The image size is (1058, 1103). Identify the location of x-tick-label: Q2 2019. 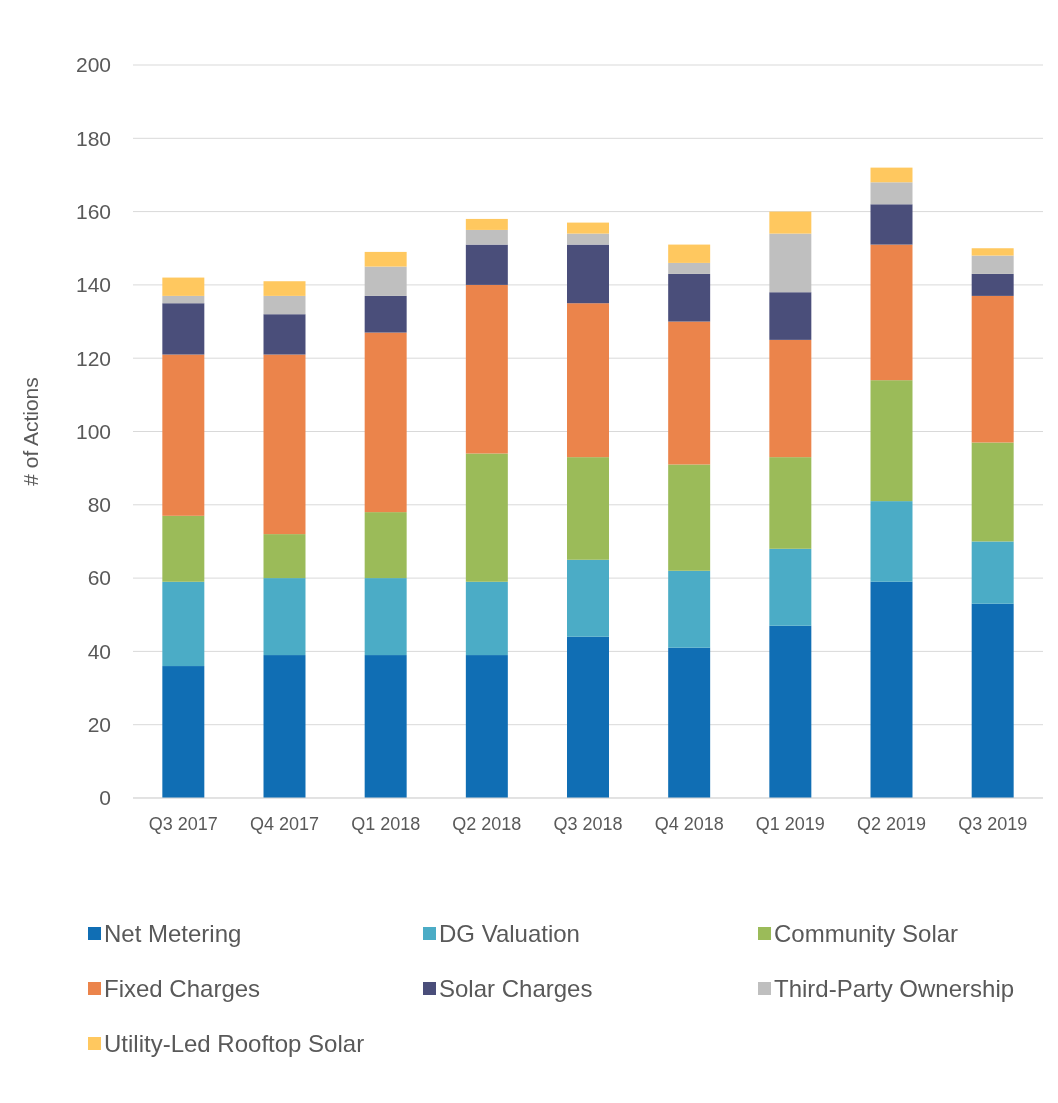
(891, 824).